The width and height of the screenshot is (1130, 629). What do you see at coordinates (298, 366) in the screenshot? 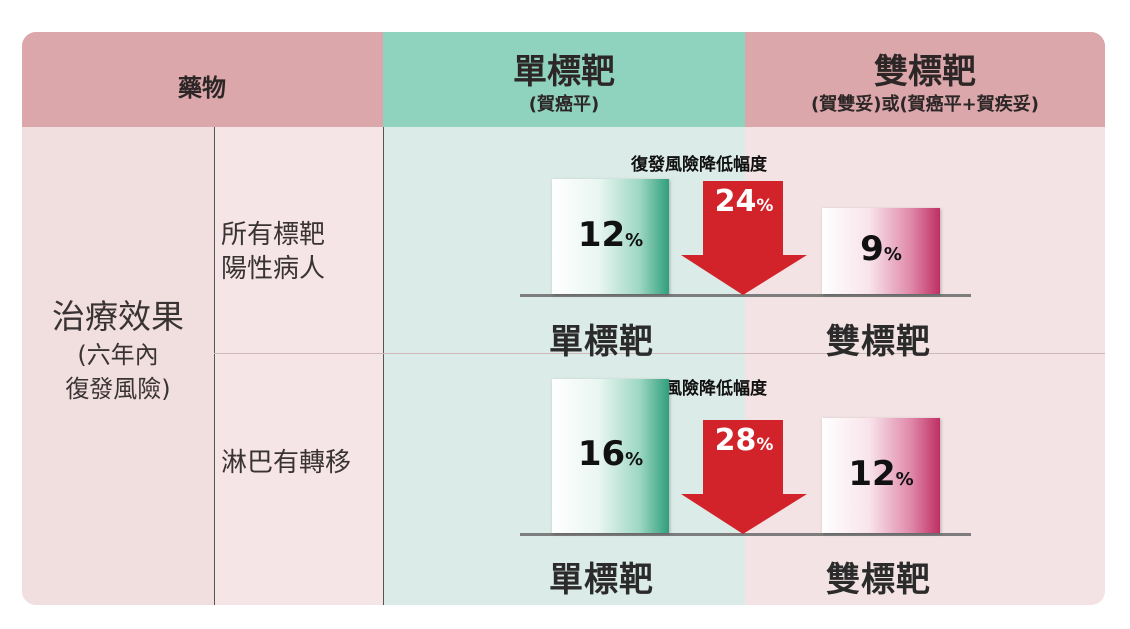
I see `population-column` at bounding box center [298, 366].